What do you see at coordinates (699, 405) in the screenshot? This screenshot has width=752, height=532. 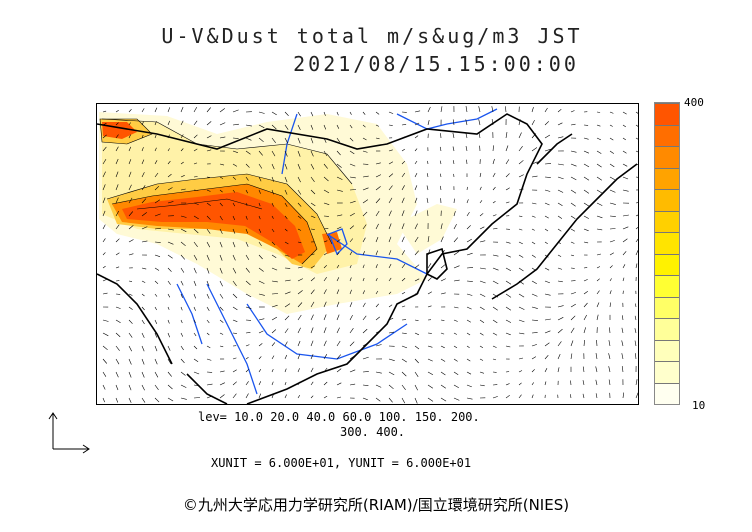 I see `scale-min-label: 10` at bounding box center [699, 405].